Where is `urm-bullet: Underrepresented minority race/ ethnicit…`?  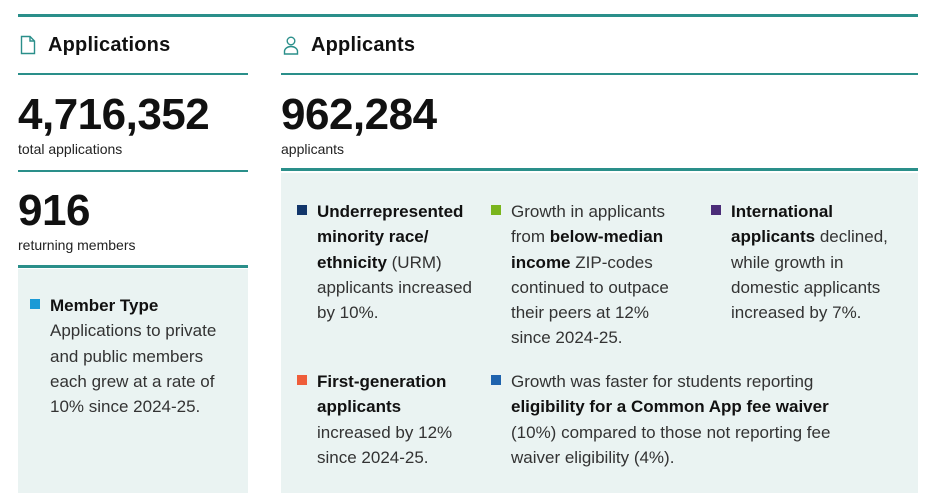
urm-bullet: Underrepresented minority race/ ethnicit… is located at coordinates (386, 262).